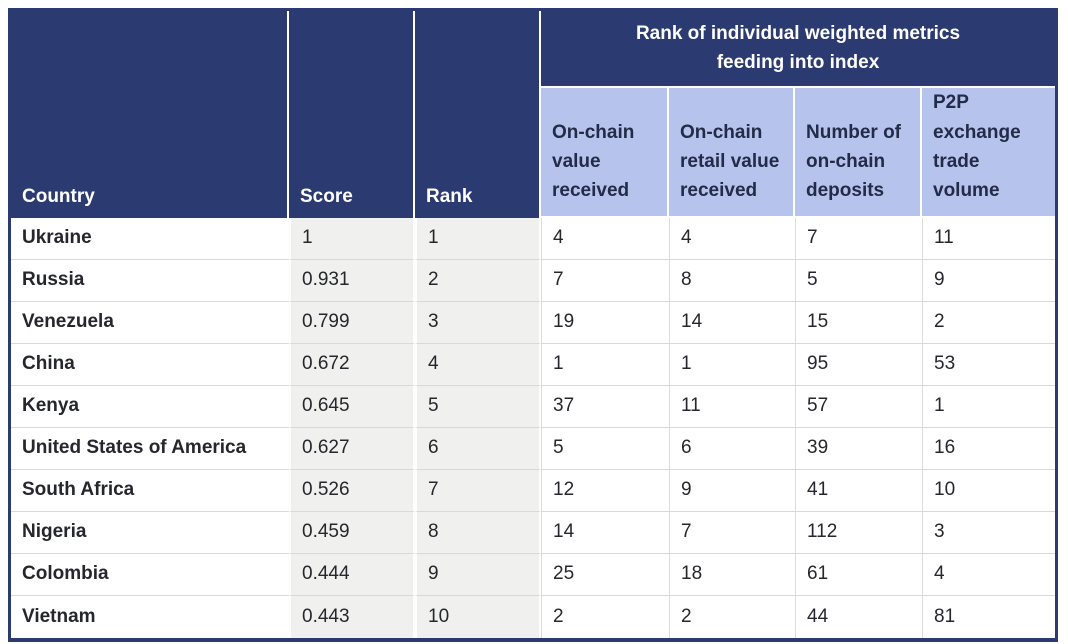 This screenshot has width=1068, height=644. What do you see at coordinates (478, 616) in the screenshot?
I see `cell-rank: 10` at bounding box center [478, 616].